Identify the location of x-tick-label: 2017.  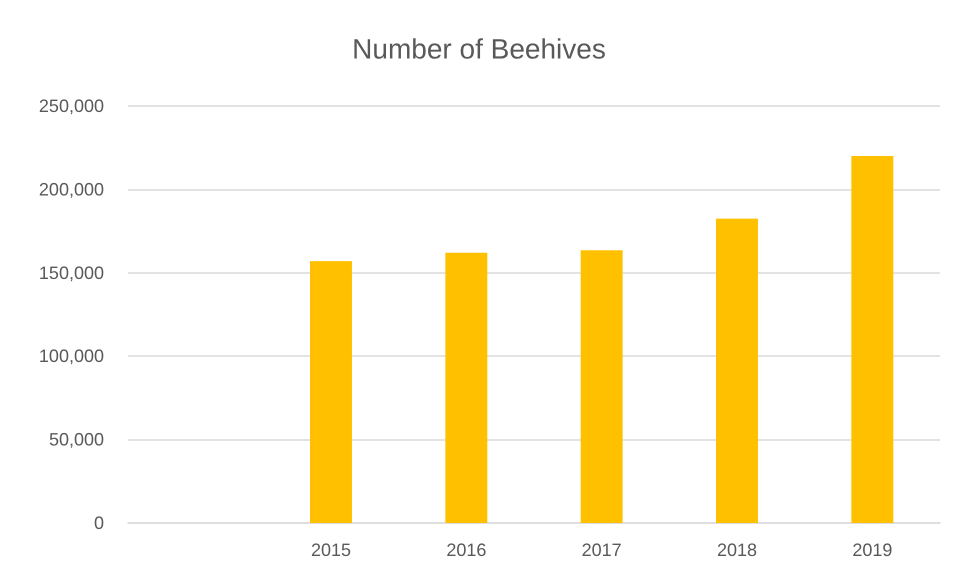
(602, 550).